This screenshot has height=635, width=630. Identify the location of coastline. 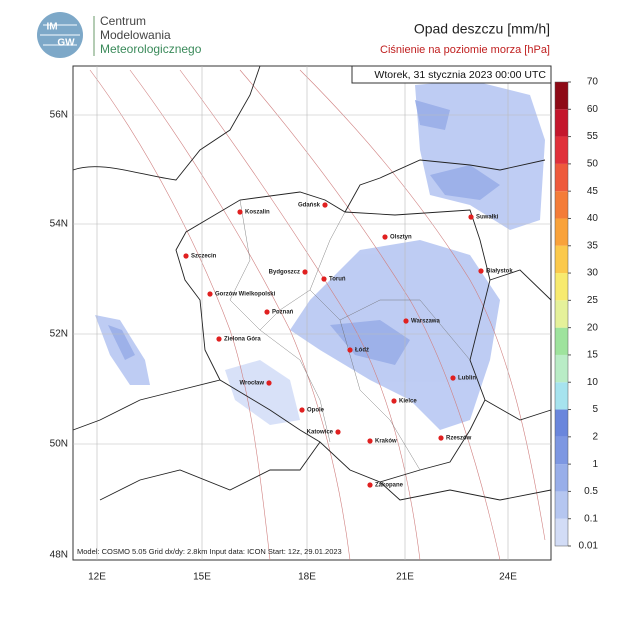
(166, 123).